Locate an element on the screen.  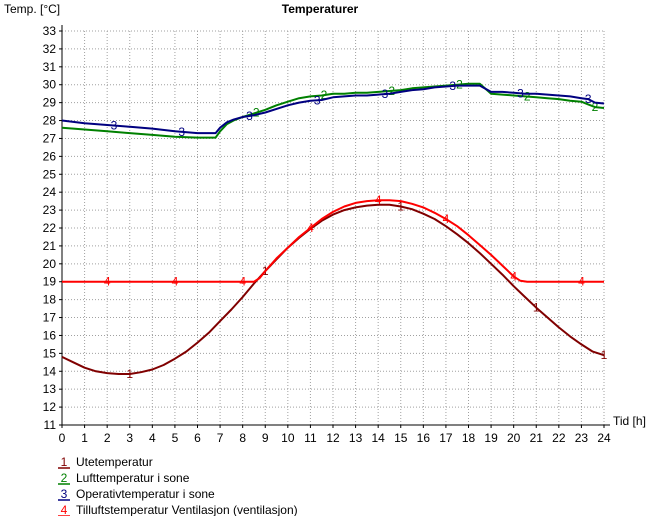
x-tick-label: 22 is located at coordinates (559, 438).